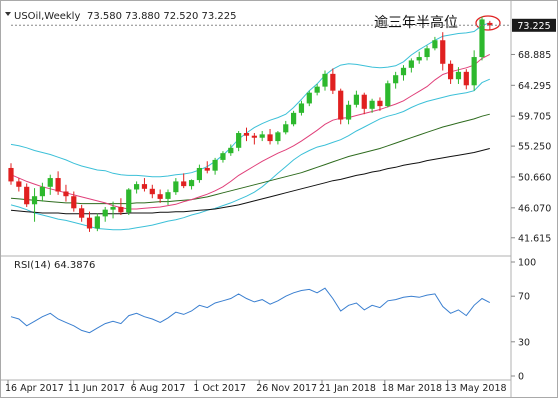  What do you see at coordinates (162, 16) in the screenshot?
I see `ohlc-label: 73.580 73.880 72.520 73.225` at bounding box center [162, 16].